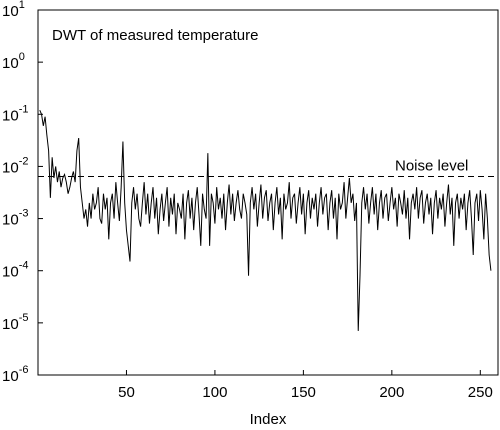 The height and width of the screenshot is (430, 500). I want to click on y-tick-exponent: -4, so click(24, 266).